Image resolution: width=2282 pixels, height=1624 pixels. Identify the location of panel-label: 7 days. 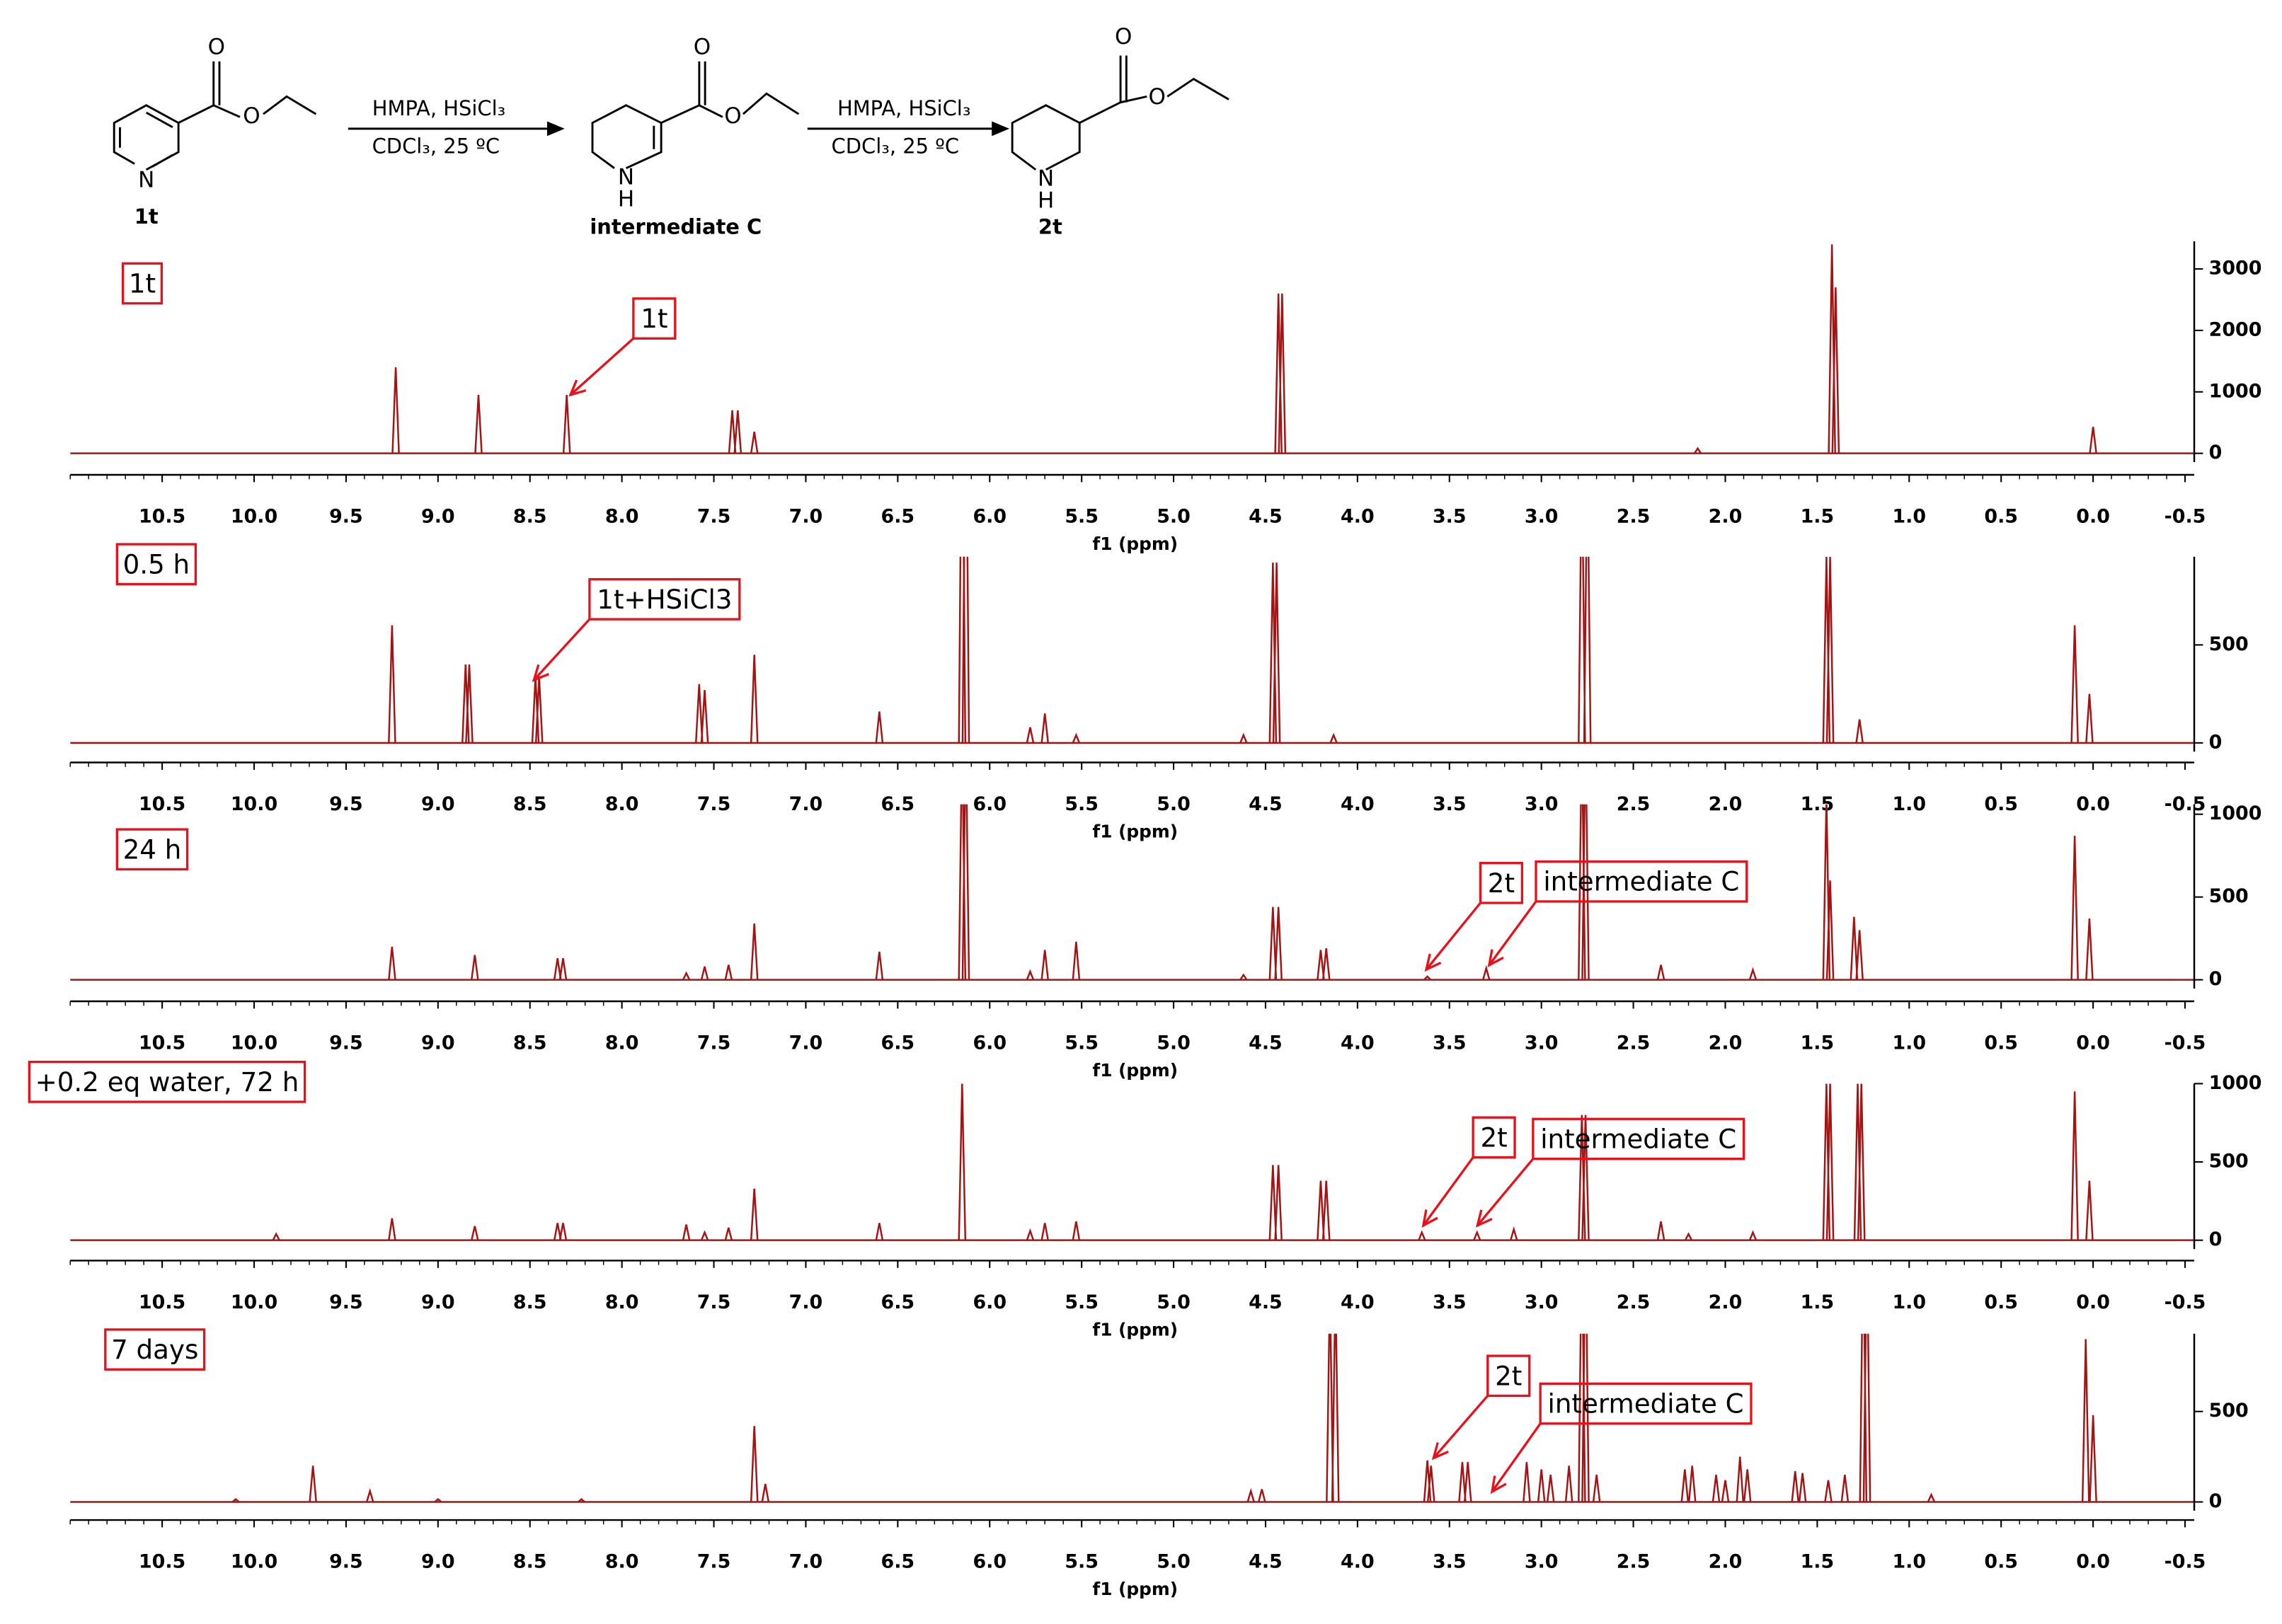
(154, 1349).